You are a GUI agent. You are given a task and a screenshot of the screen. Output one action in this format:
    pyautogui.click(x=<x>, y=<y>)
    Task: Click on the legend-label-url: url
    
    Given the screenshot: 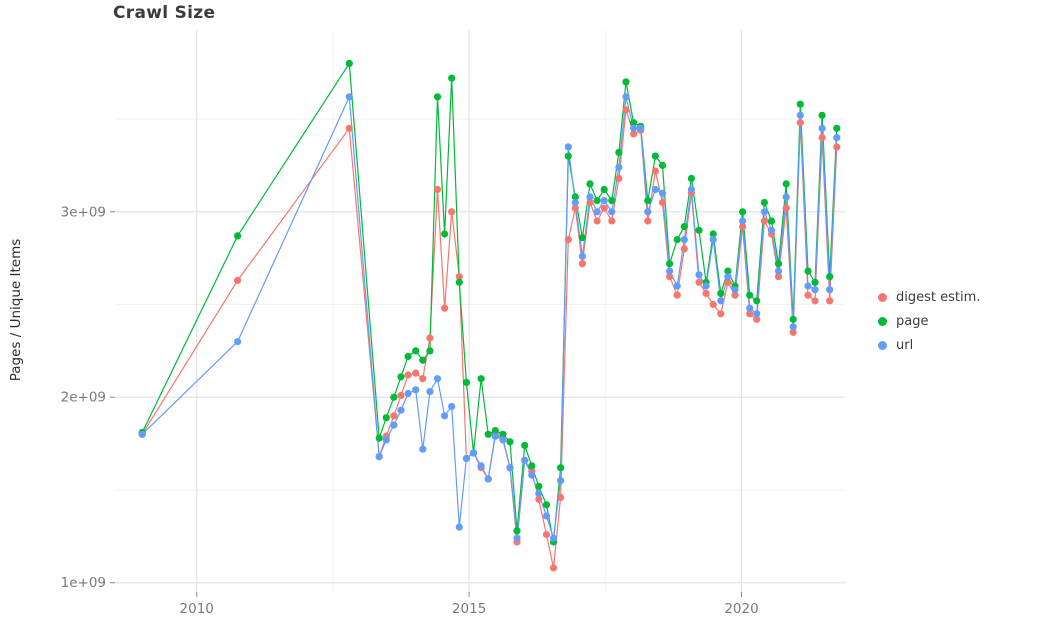 What is the action you would take?
    pyautogui.click(x=905, y=345)
    